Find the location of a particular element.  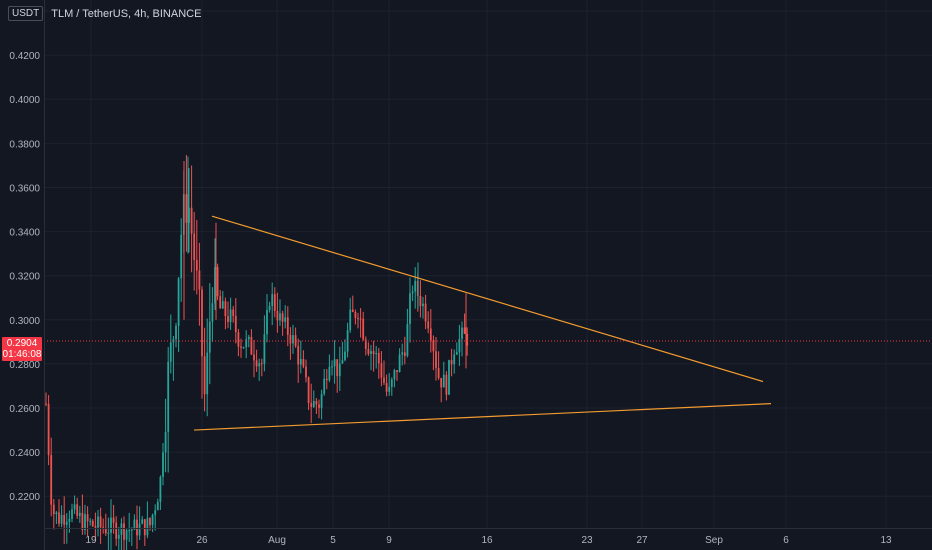

chart-header: USDT TLM / TetherUS, 4h, BINANCE is located at coordinates (104, 13).